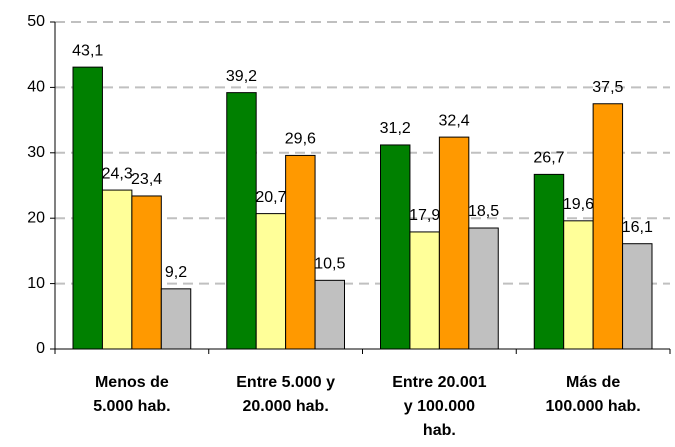  What do you see at coordinates (593, 394) in the screenshot?
I see `x-tick-label: Más de 100.000 hab.` at bounding box center [593, 394].